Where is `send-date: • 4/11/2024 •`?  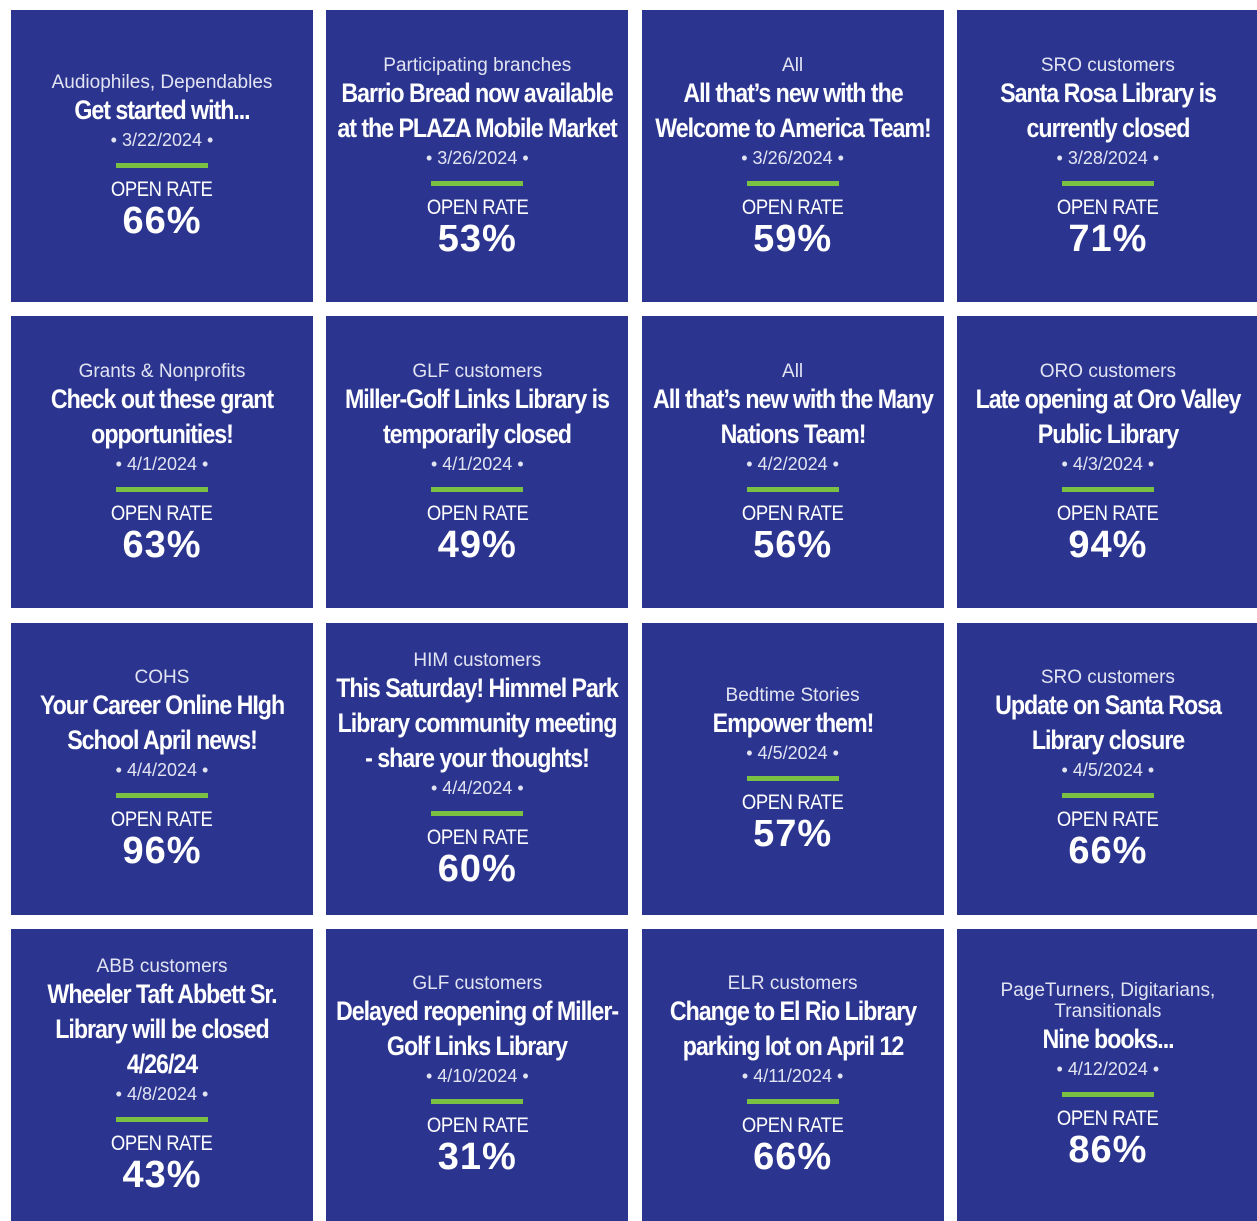 send-date: • 4/11/2024 • is located at coordinates (792, 1076).